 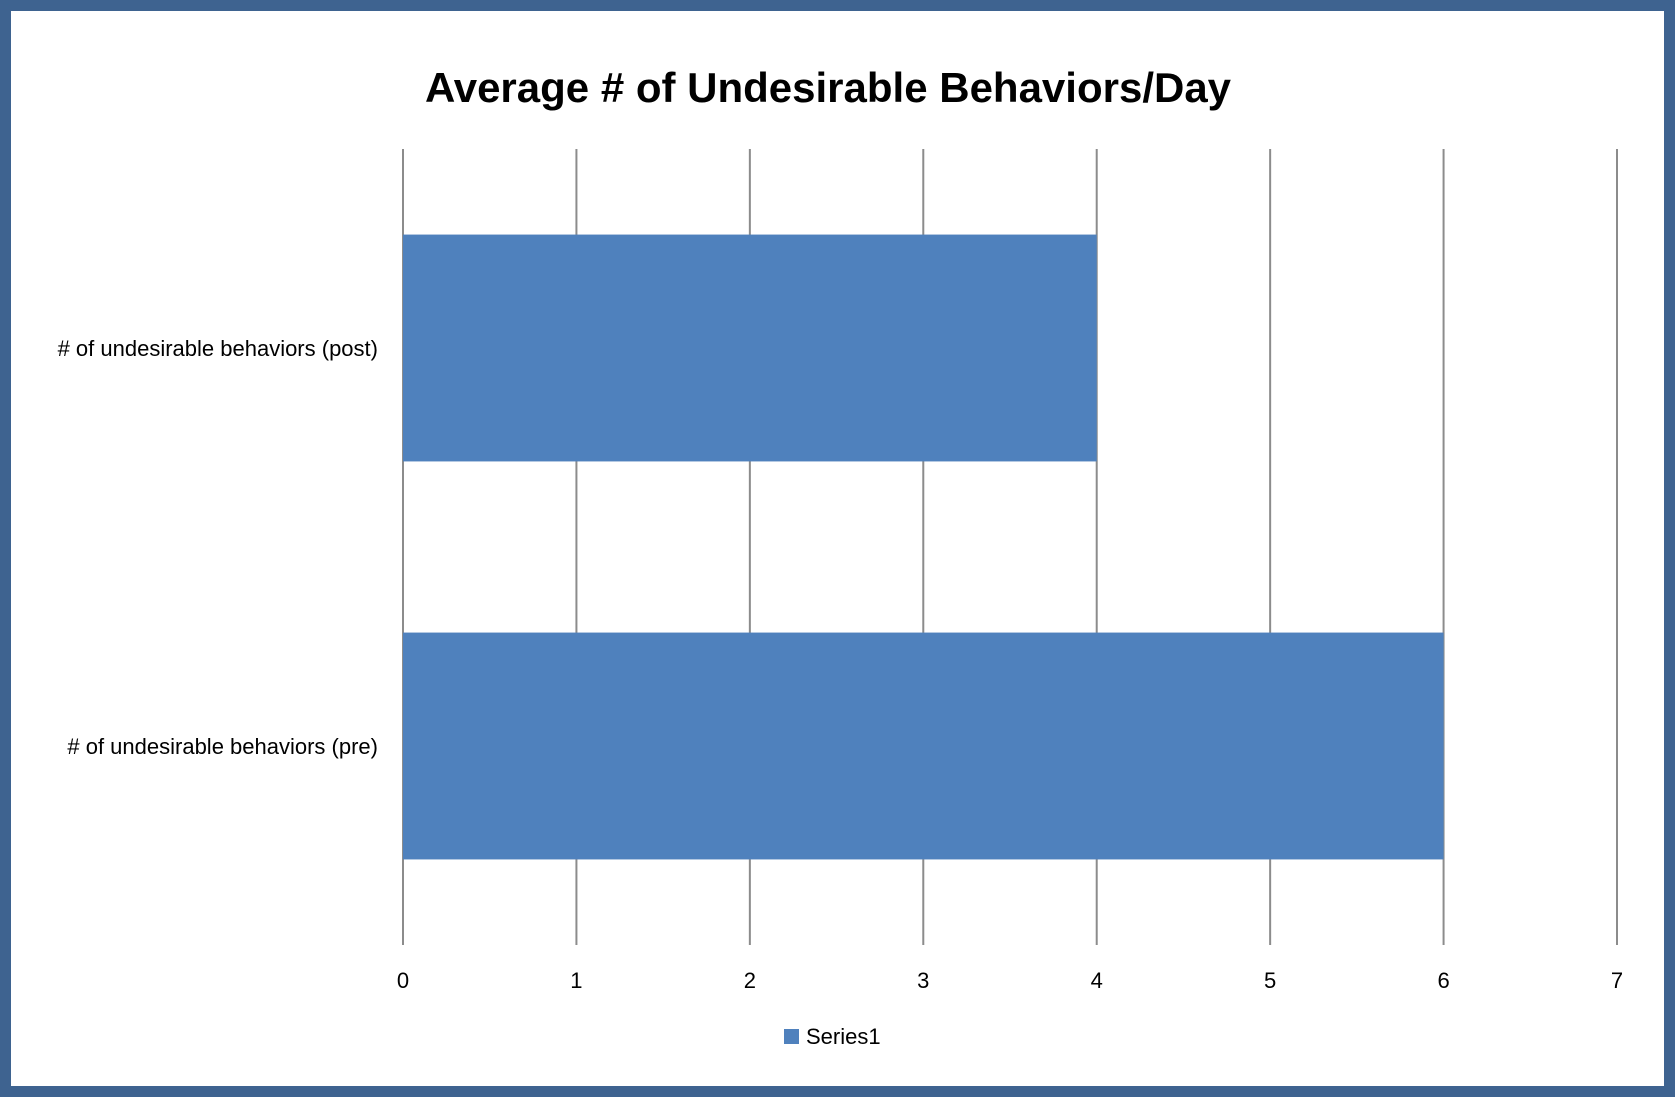 I want to click on category-label: # of undesirable behaviors (pre), so click(x=222, y=746).